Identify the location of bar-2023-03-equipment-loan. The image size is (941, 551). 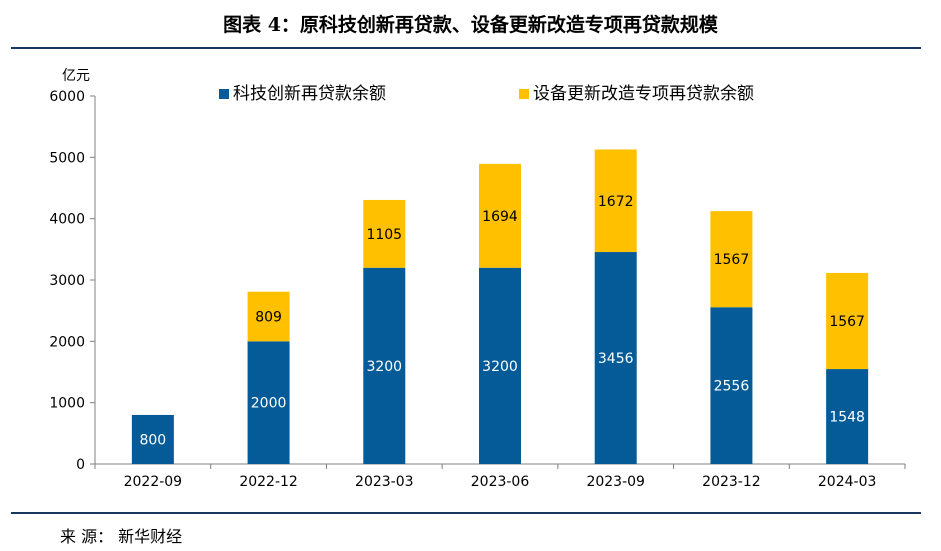
(384, 233).